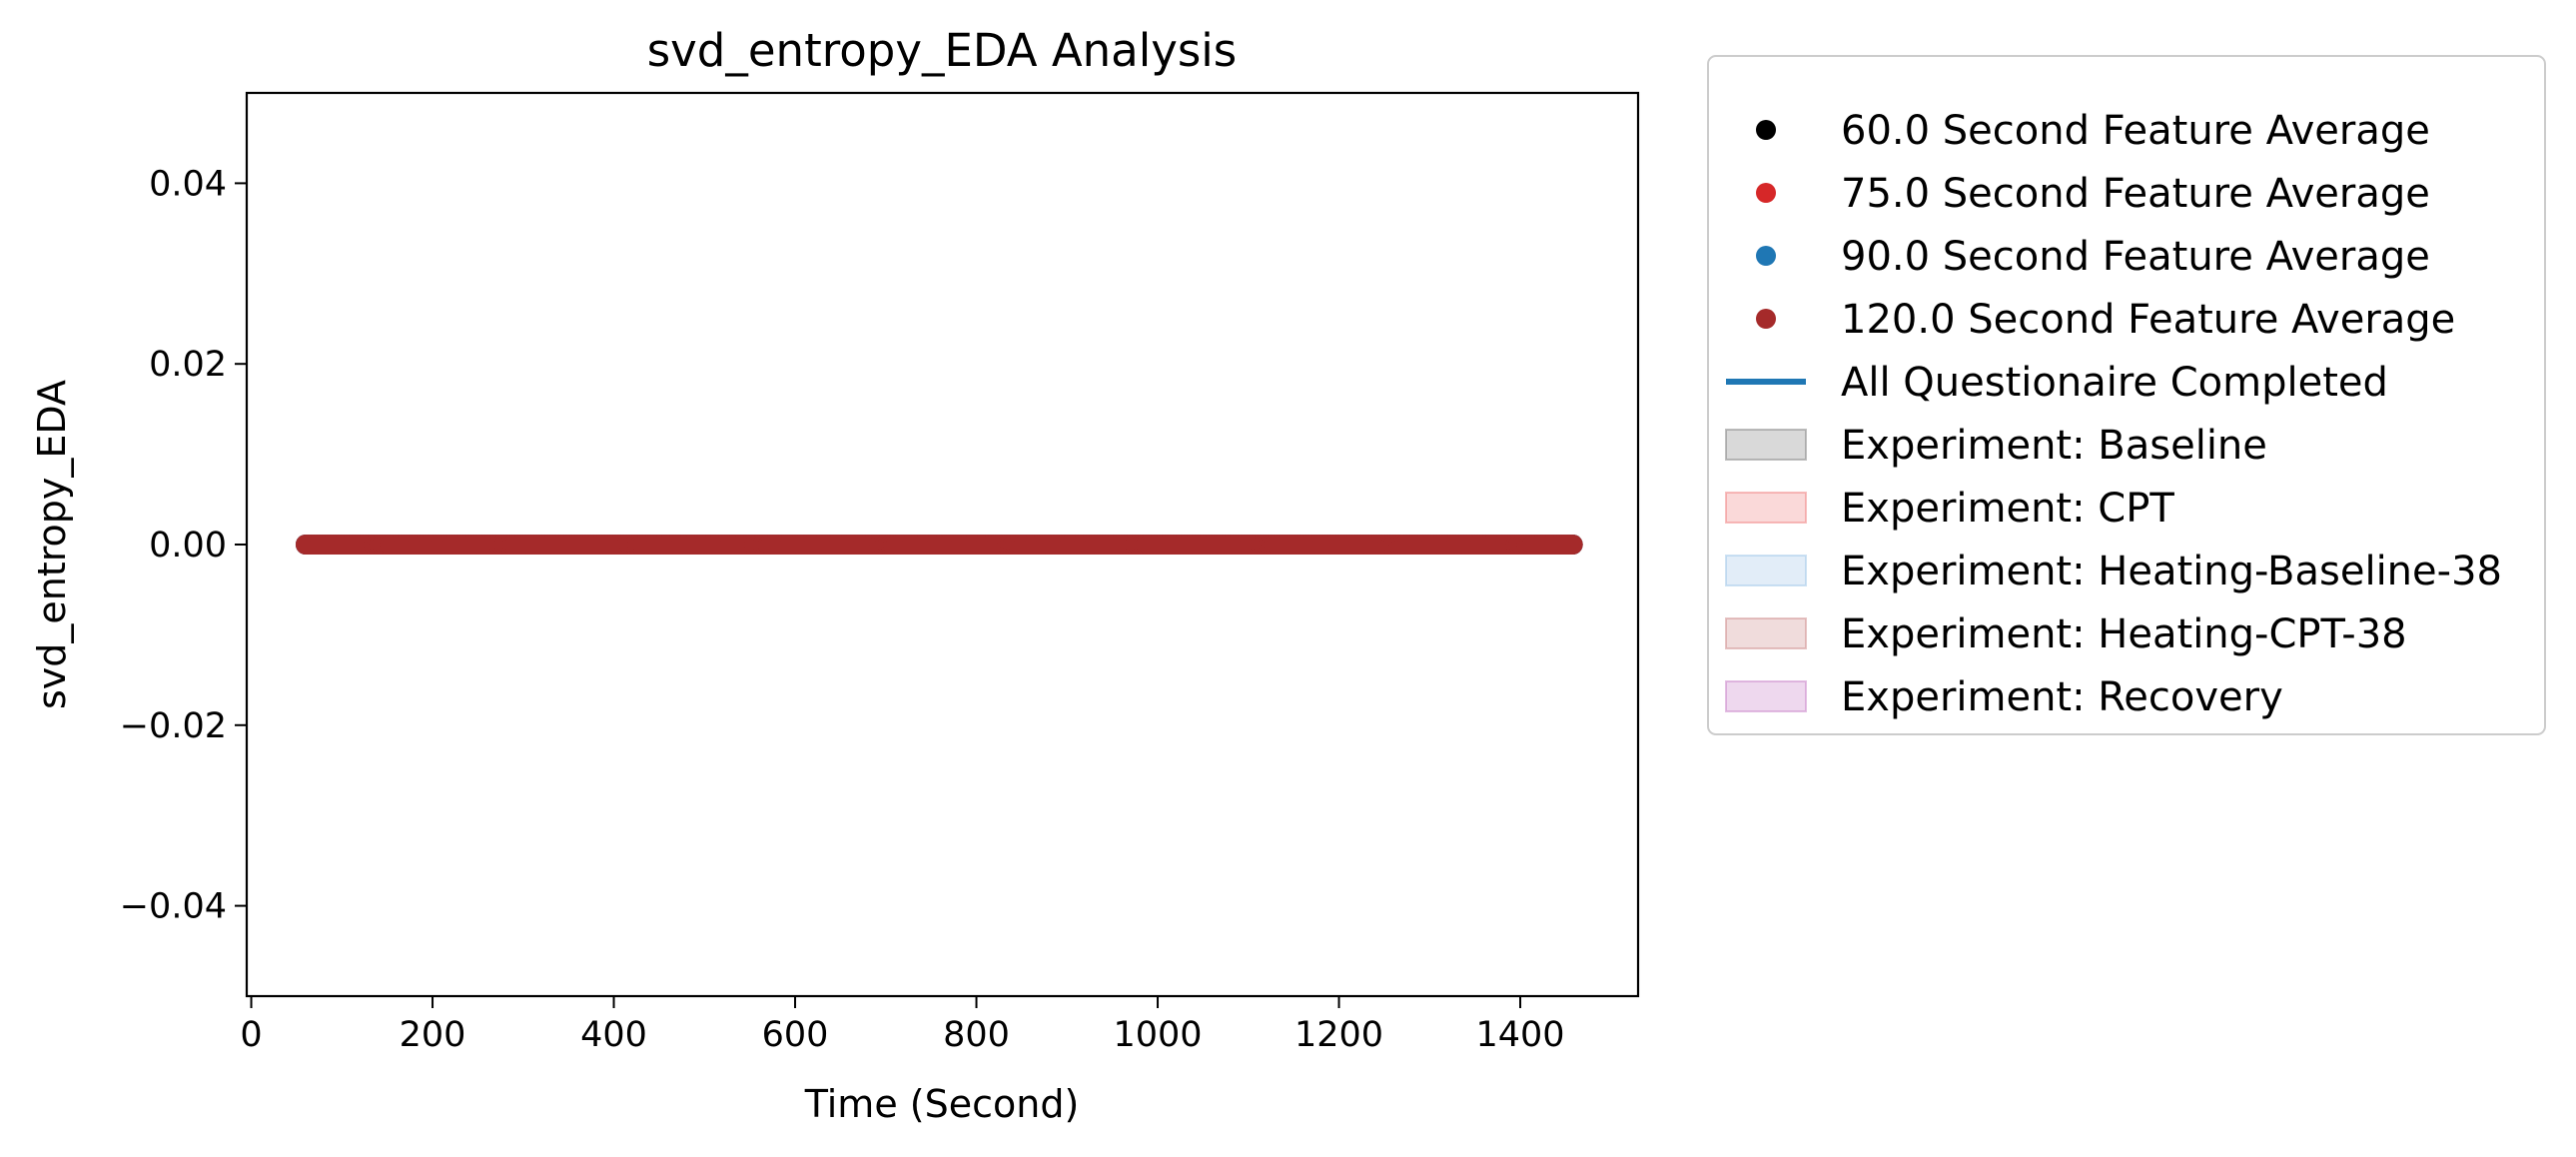 The height and width of the screenshot is (1157, 2576). Describe the element at coordinates (2054, 446) in the screenshot. I see `legend-label: Experiment: Baseline` at that location.